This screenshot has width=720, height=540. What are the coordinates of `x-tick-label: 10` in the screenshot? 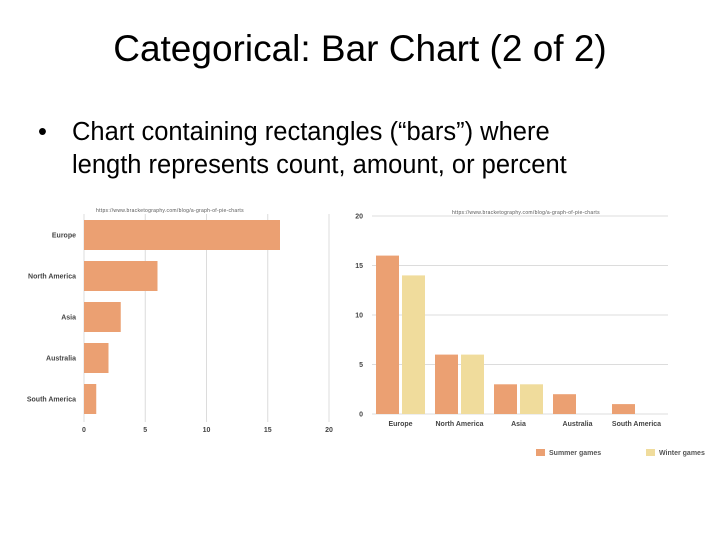 It's located at (207, 430).